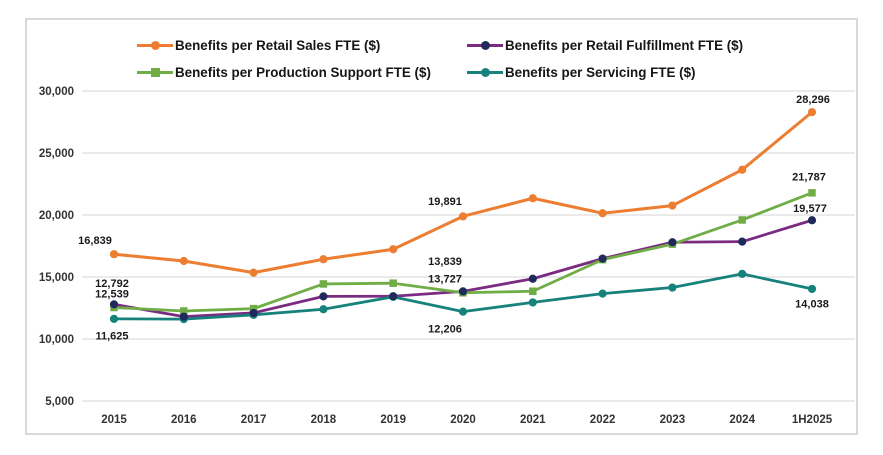 This screenshot has width=883, height=455. I want to click on retail-sales-legend-marker-icon, so click(155, 45).